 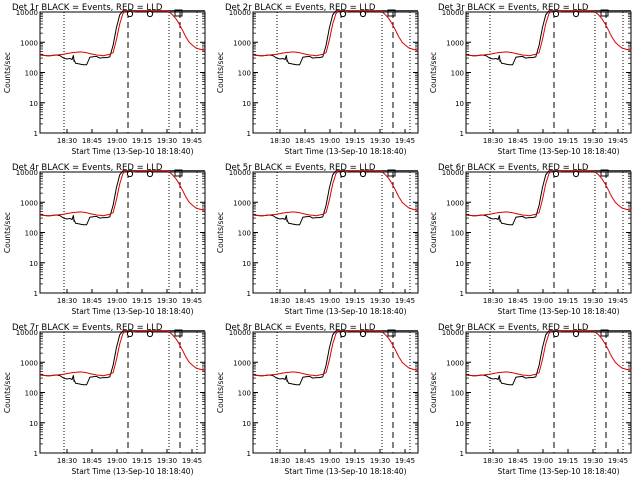 I want to click on panel-title: Det 1r BLACK = Events, RED = LLD, so click(x=87, y=8).